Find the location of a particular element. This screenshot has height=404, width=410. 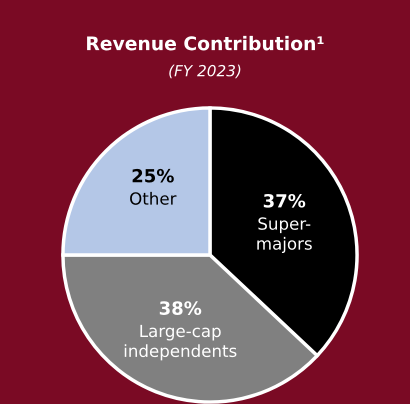

slice-label: Other is located at coordinates (153, 198).